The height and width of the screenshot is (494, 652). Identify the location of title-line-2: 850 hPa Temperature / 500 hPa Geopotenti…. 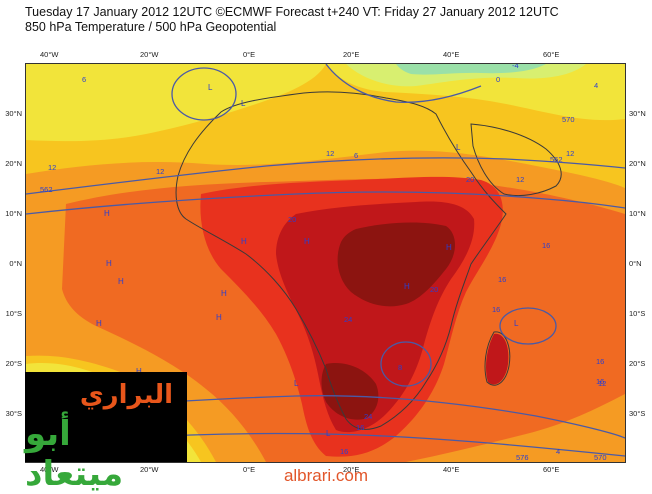
(151, 27).